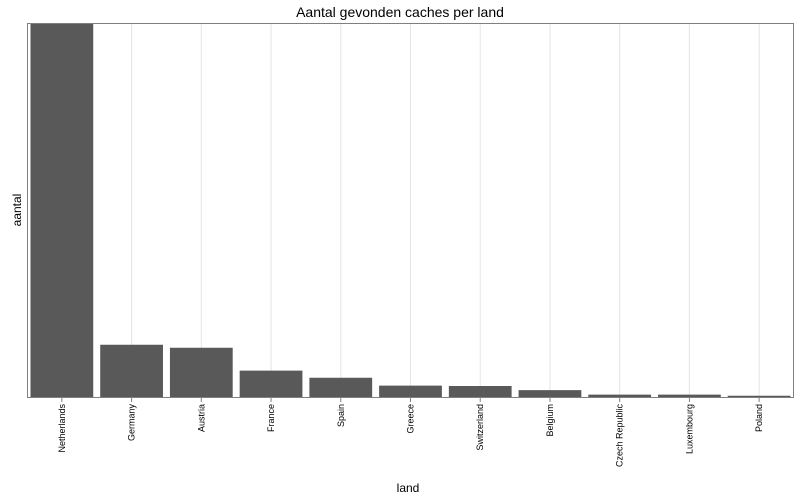 This screenshot has width=800, height=501. I want to click on bar-france, so click(271, 384).